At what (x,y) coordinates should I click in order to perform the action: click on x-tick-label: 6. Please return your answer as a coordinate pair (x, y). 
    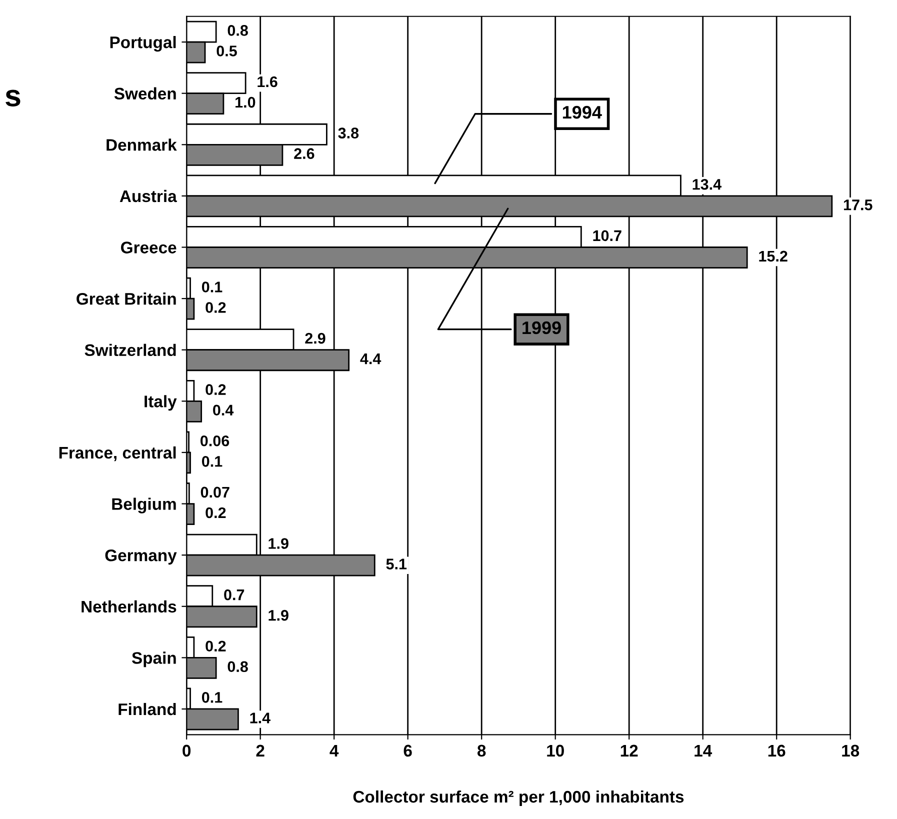
    Looking at the image, I should click on (408, 750).